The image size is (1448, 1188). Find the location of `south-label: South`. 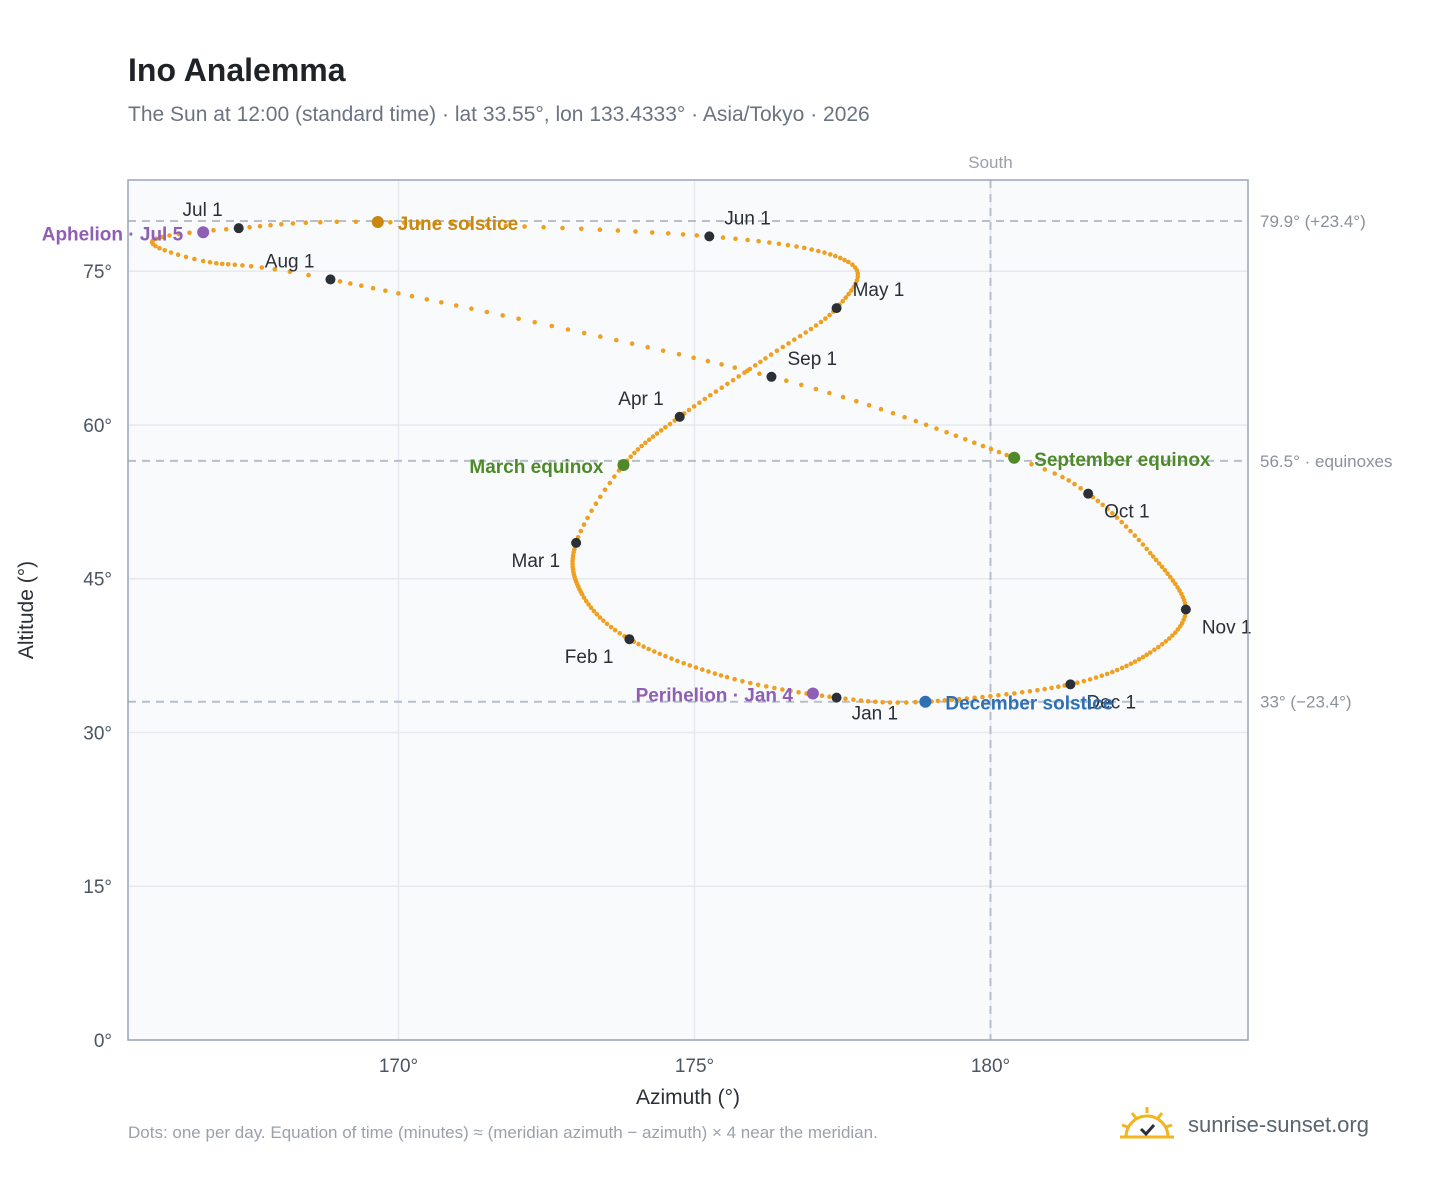

south-label: South is located at coordinates (990, 162).